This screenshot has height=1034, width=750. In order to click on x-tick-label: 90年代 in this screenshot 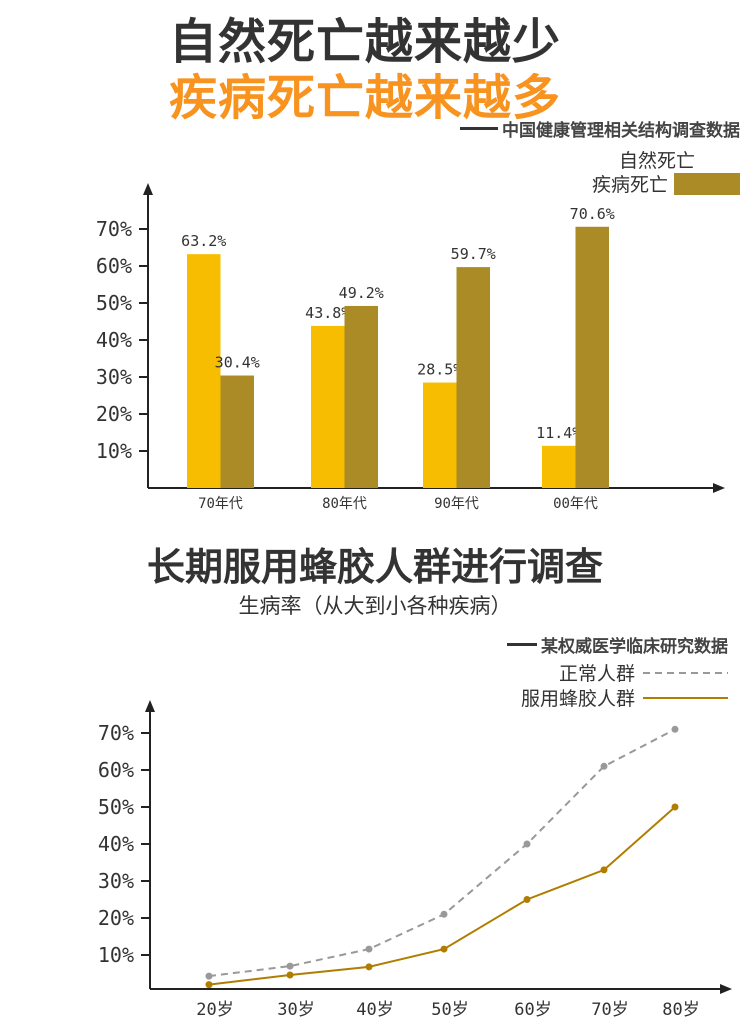, I will do `click(456, 504)`.